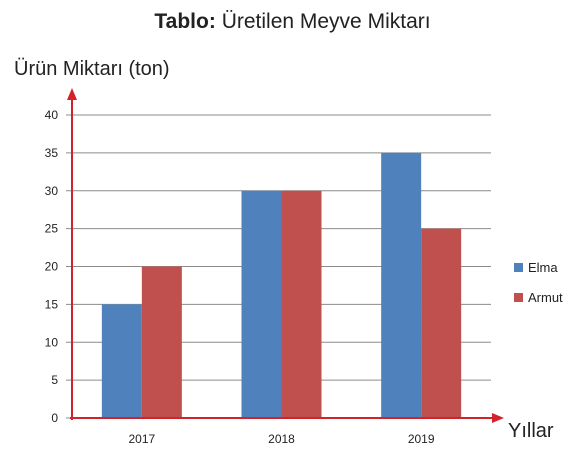  I want to click on chart-title-bold: Tablo:, so click(185, 21).